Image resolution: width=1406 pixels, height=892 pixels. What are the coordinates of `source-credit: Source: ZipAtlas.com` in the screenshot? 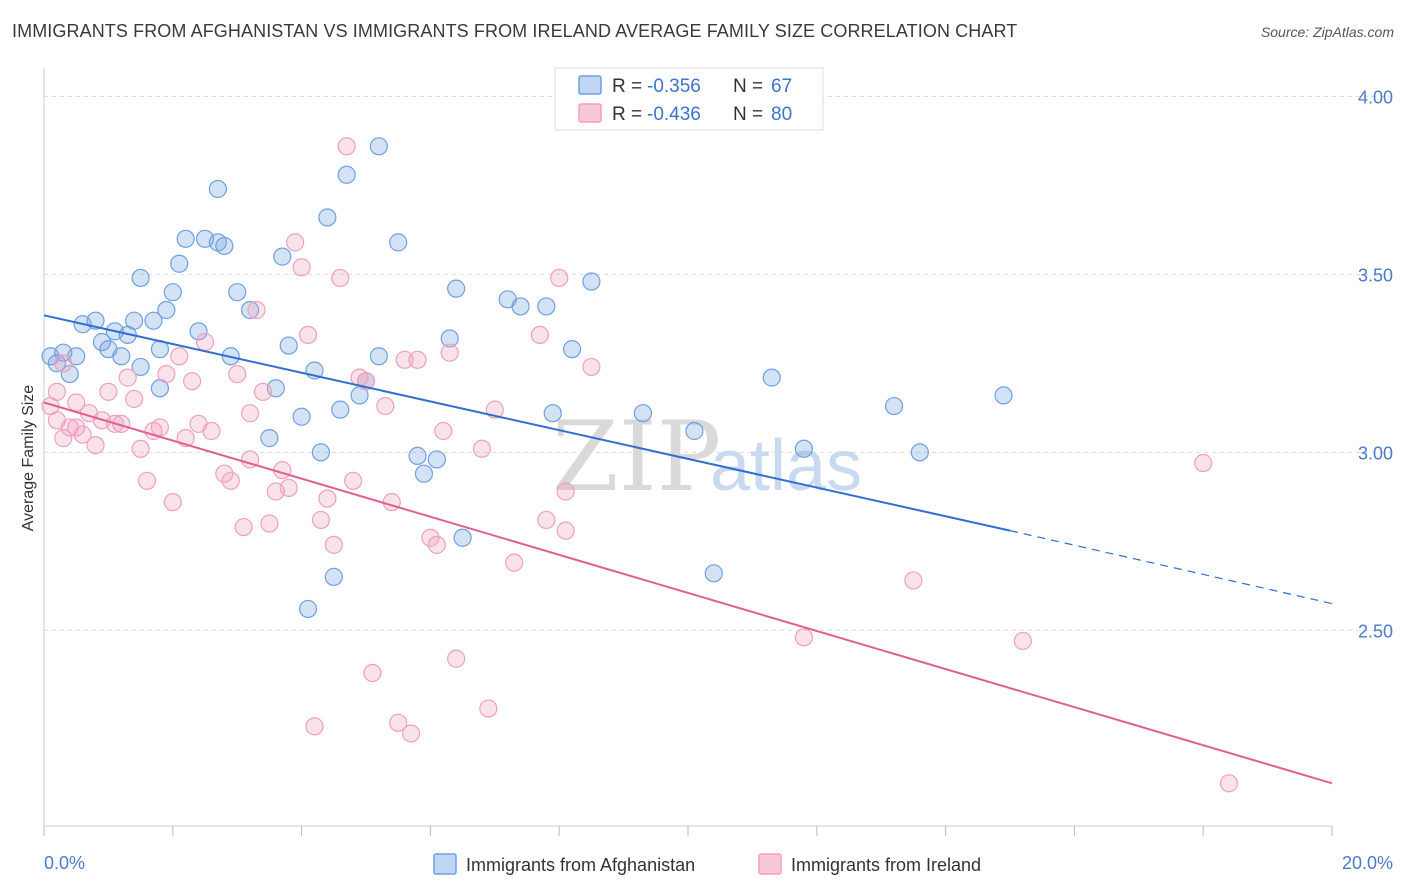 It's located at (1327, 32).